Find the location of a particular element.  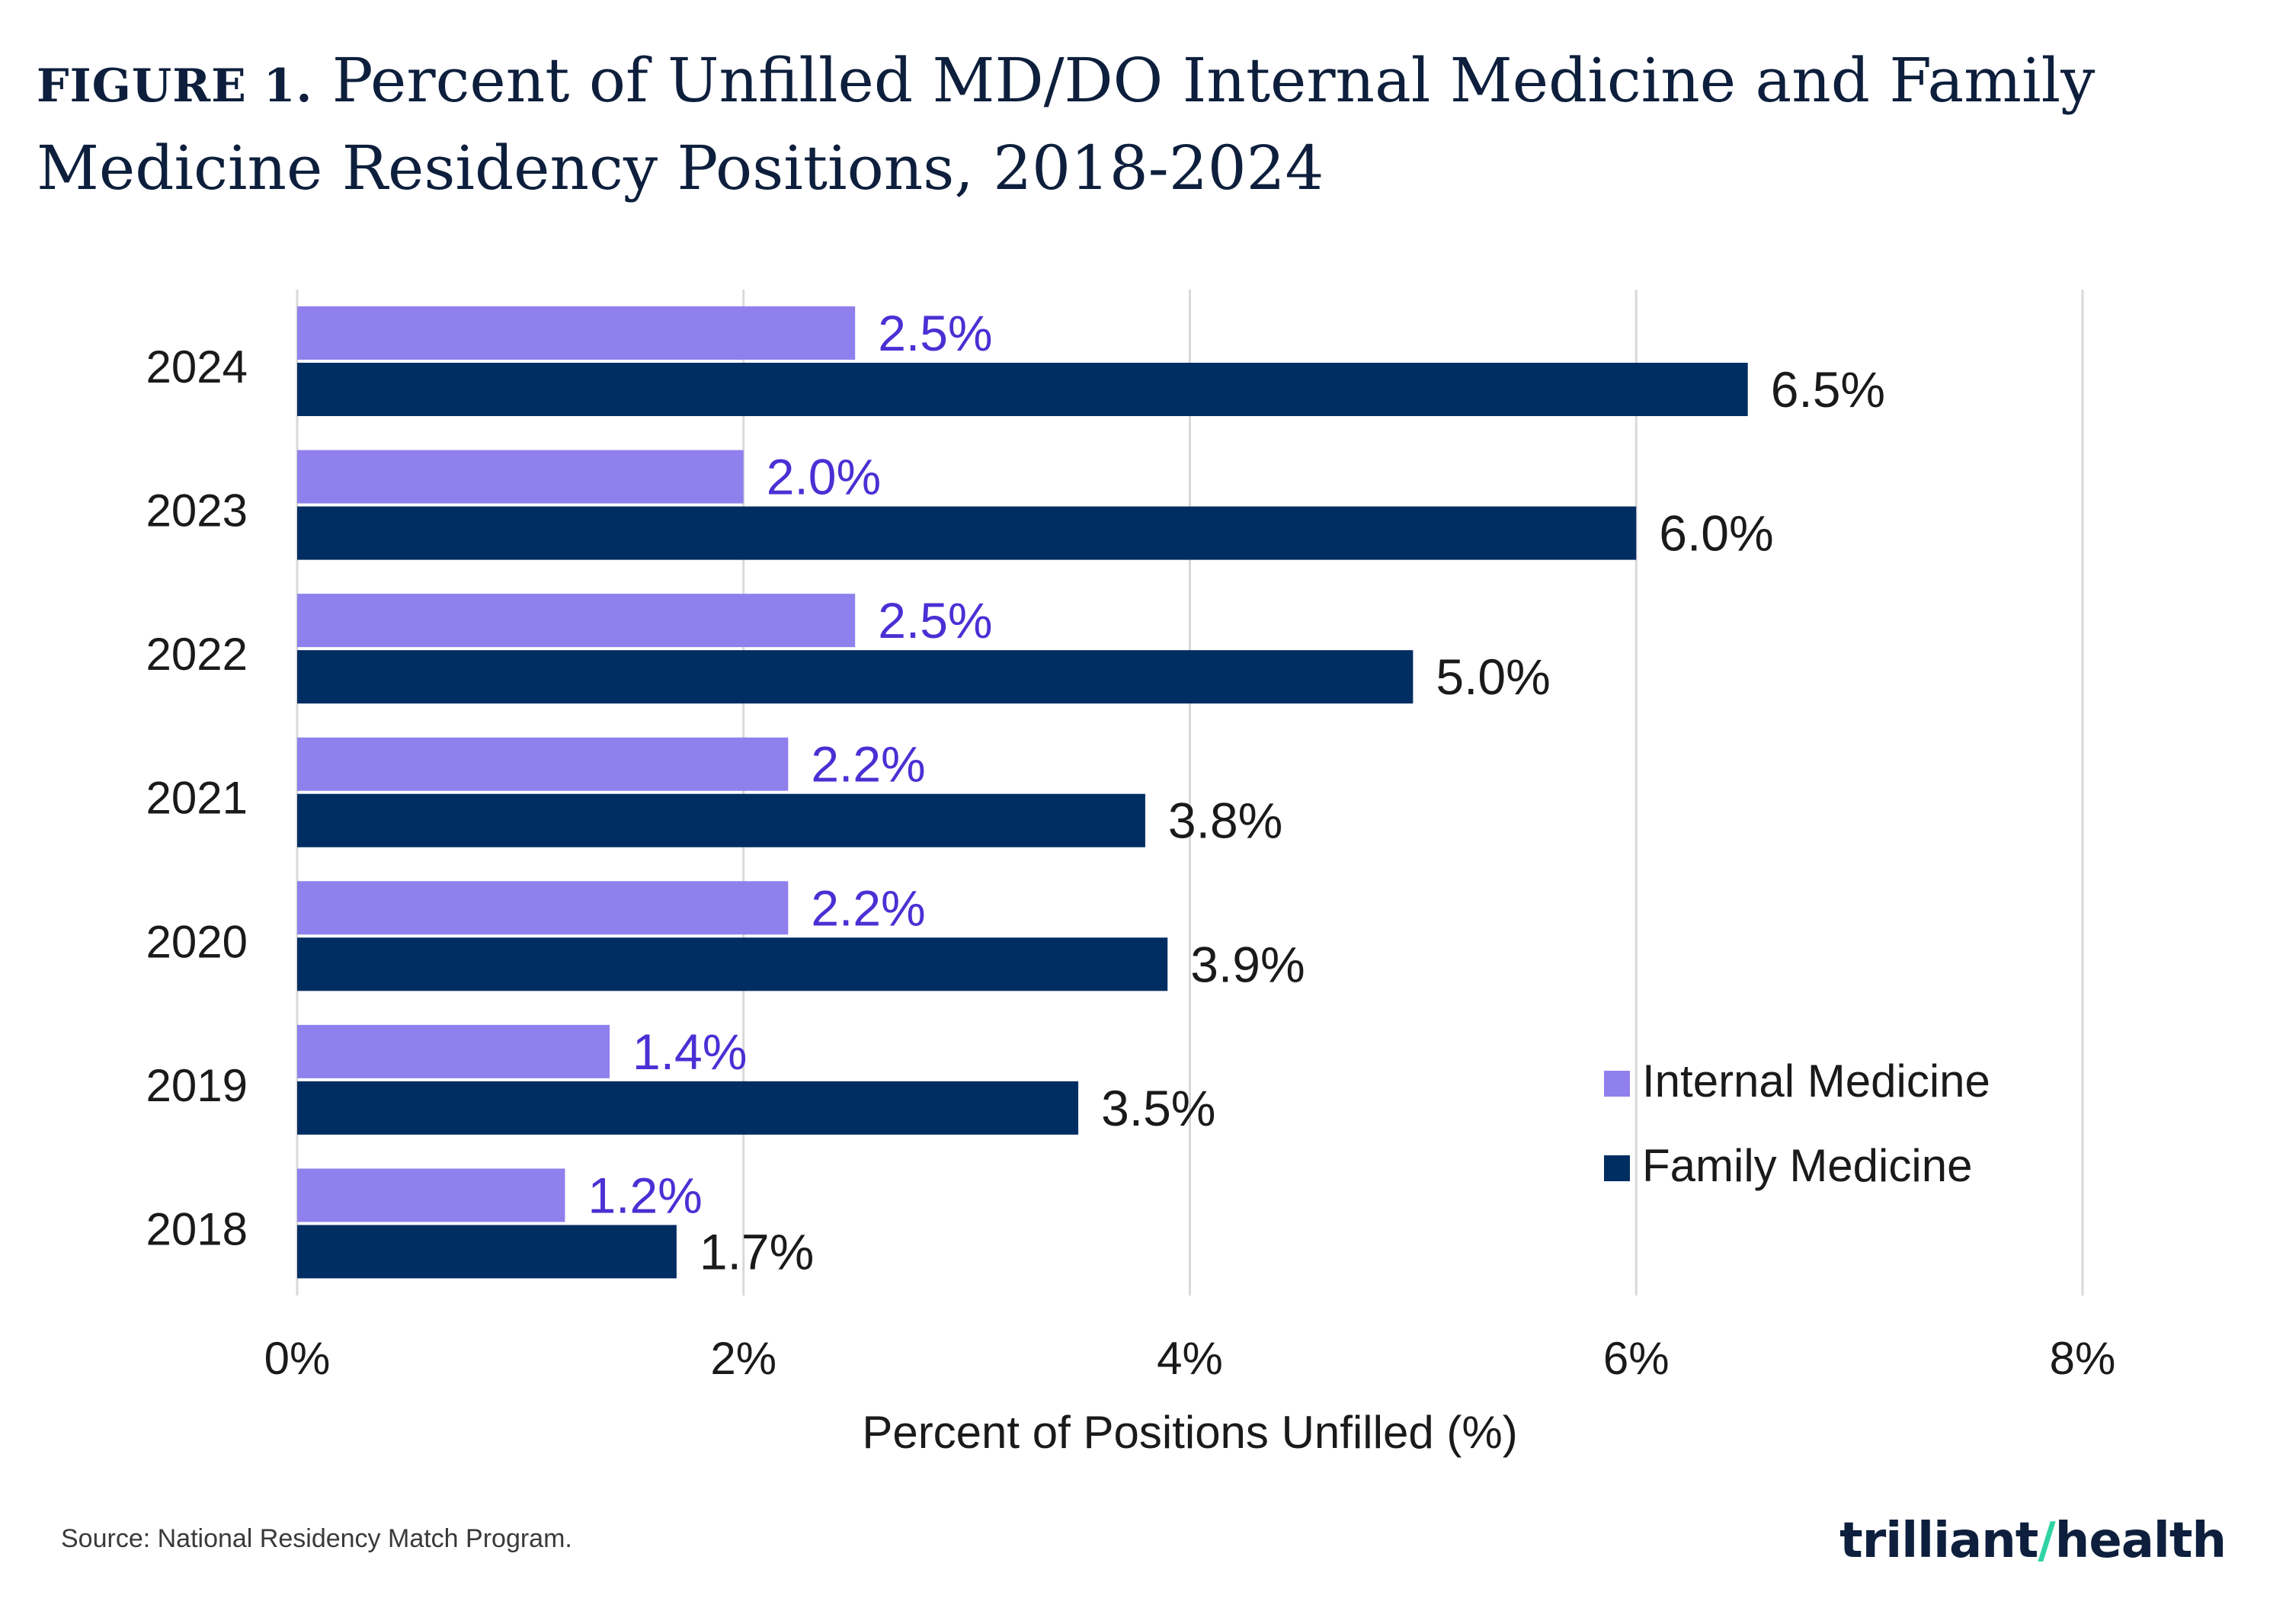

data-label: 2.0% is located at coordinates (824, 477).